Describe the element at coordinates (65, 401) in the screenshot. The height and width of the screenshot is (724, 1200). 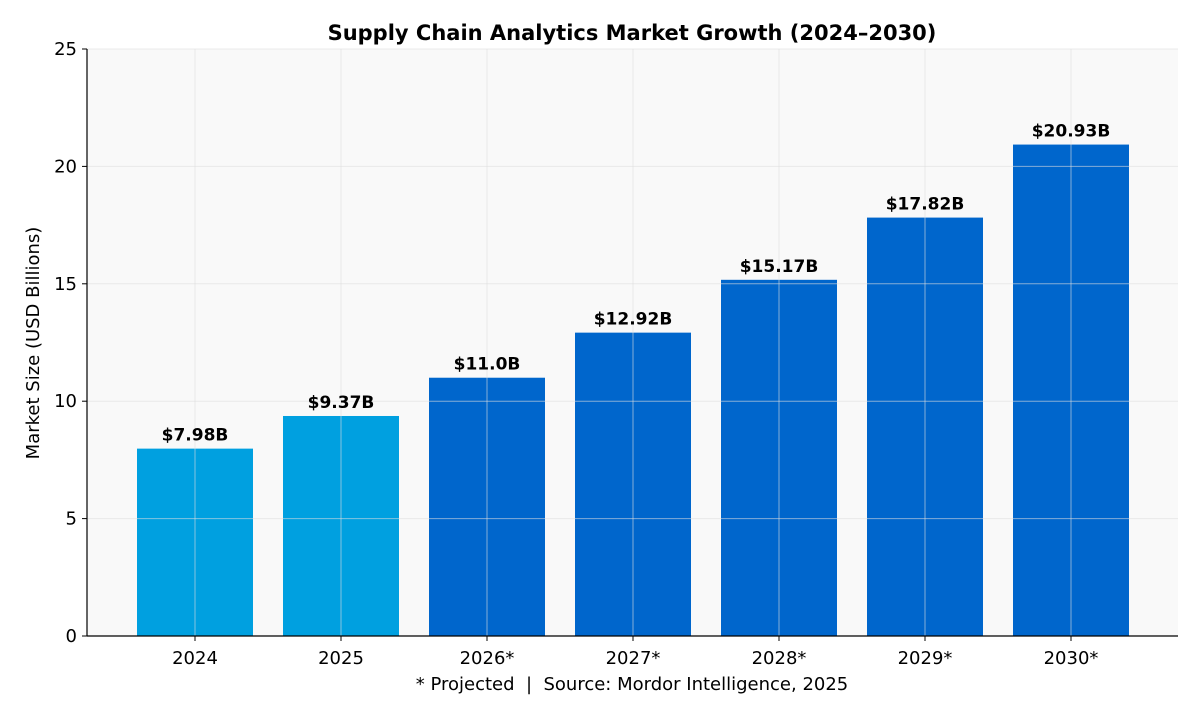
I see `y-tick-label: 10` at that location.